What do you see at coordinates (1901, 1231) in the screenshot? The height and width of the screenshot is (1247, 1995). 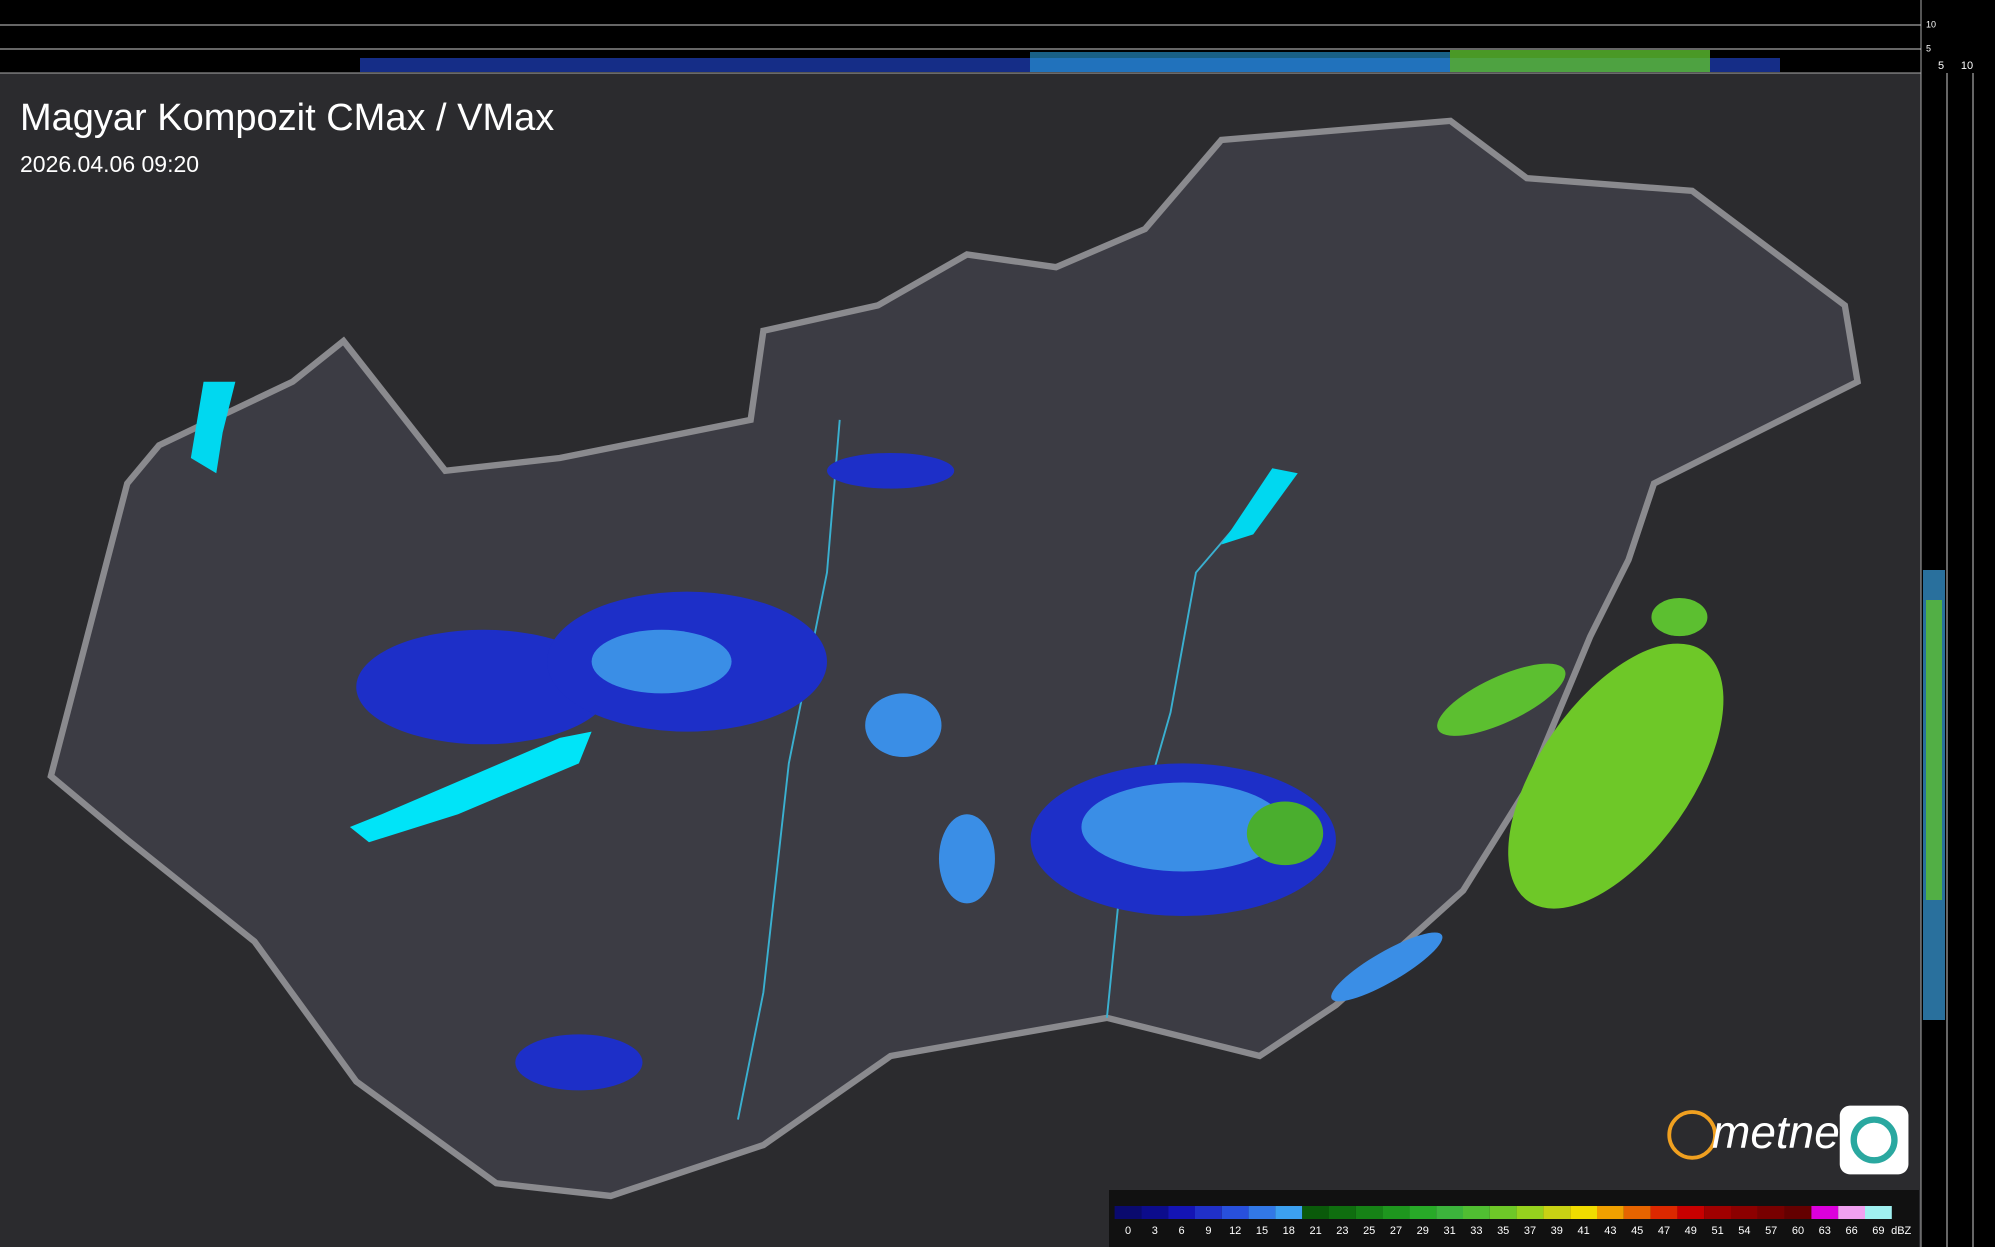 I see `legend-unit: dBZ` at bounding box center [1901, 1231].